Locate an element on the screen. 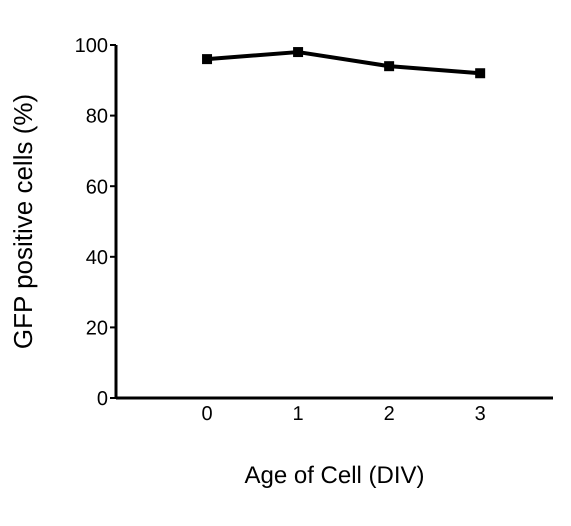 The height and width of the screenshot is (526, 571). y-tick-label: 60 is located at coordinates (97, 187).